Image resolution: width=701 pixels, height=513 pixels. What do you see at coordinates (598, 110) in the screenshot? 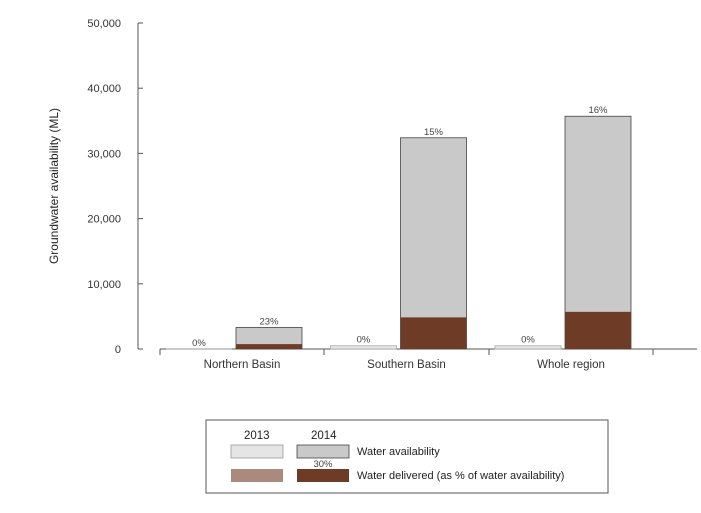
I see `data-label-2014: 16%` at bounding box center [598, 110].